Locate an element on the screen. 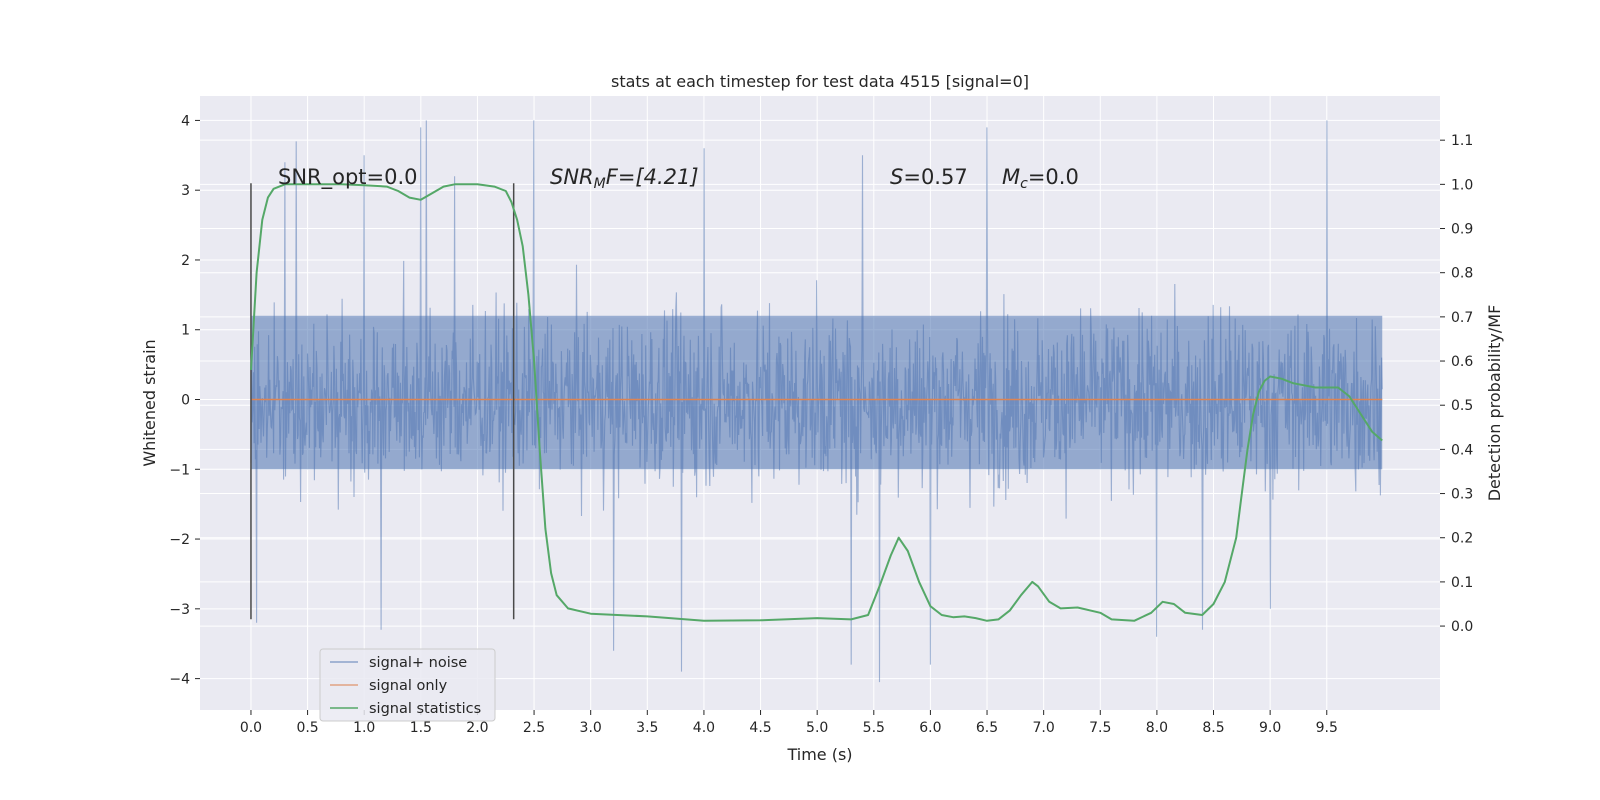 This screenshot has width=1600, height=800. x-tick-label: 5.5 is located at coordinates (874, 728).